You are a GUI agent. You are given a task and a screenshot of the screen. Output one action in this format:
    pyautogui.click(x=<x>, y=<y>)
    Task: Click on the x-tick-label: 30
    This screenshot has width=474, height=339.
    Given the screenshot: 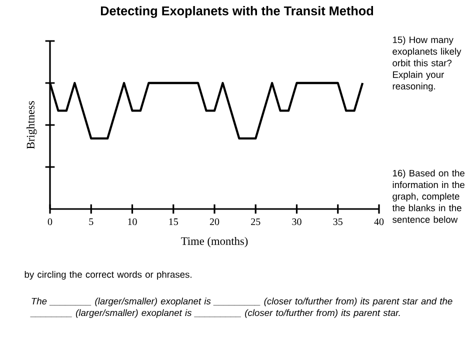 What is the action you would take?
    pyautogui.click(x=297, y=222)
    